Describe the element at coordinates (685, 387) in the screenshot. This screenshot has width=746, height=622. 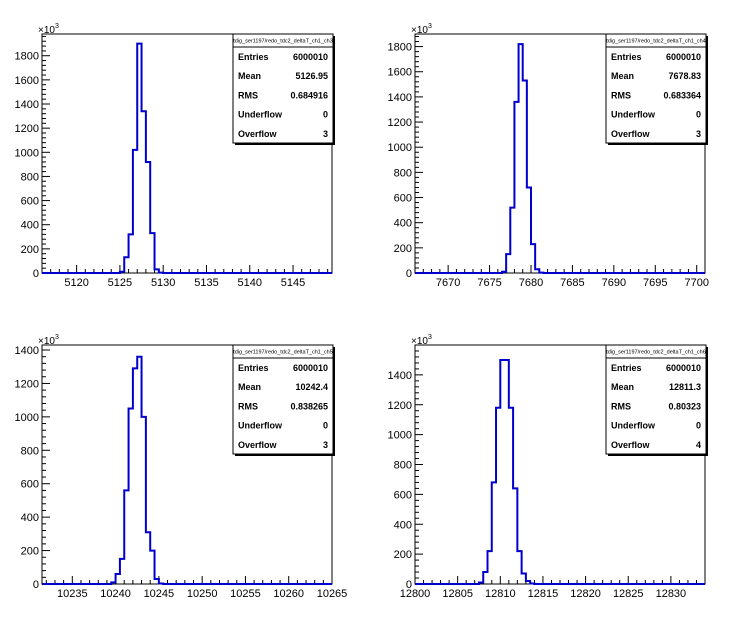
I see `stats-row-value: 12811.3` at that location.